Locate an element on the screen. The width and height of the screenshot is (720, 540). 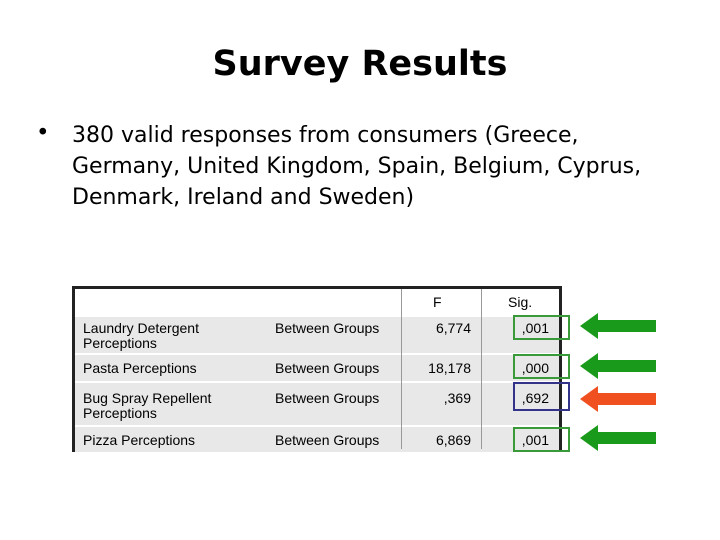
row-sig: ,000 is located at coordinates (535, 368).